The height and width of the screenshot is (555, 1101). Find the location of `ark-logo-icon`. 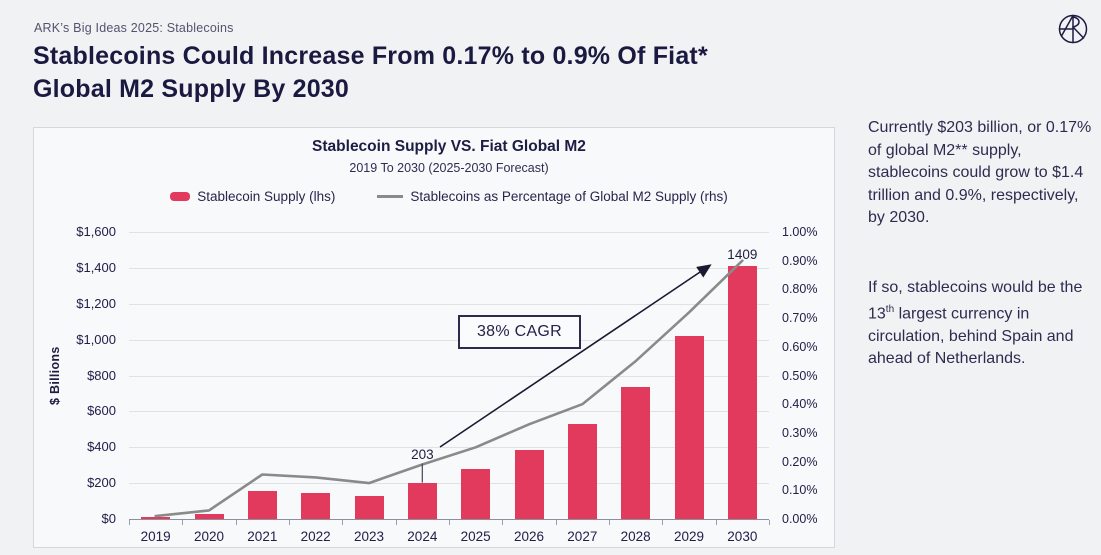

ark-logo-icon is located at coordinates (1073, 29).